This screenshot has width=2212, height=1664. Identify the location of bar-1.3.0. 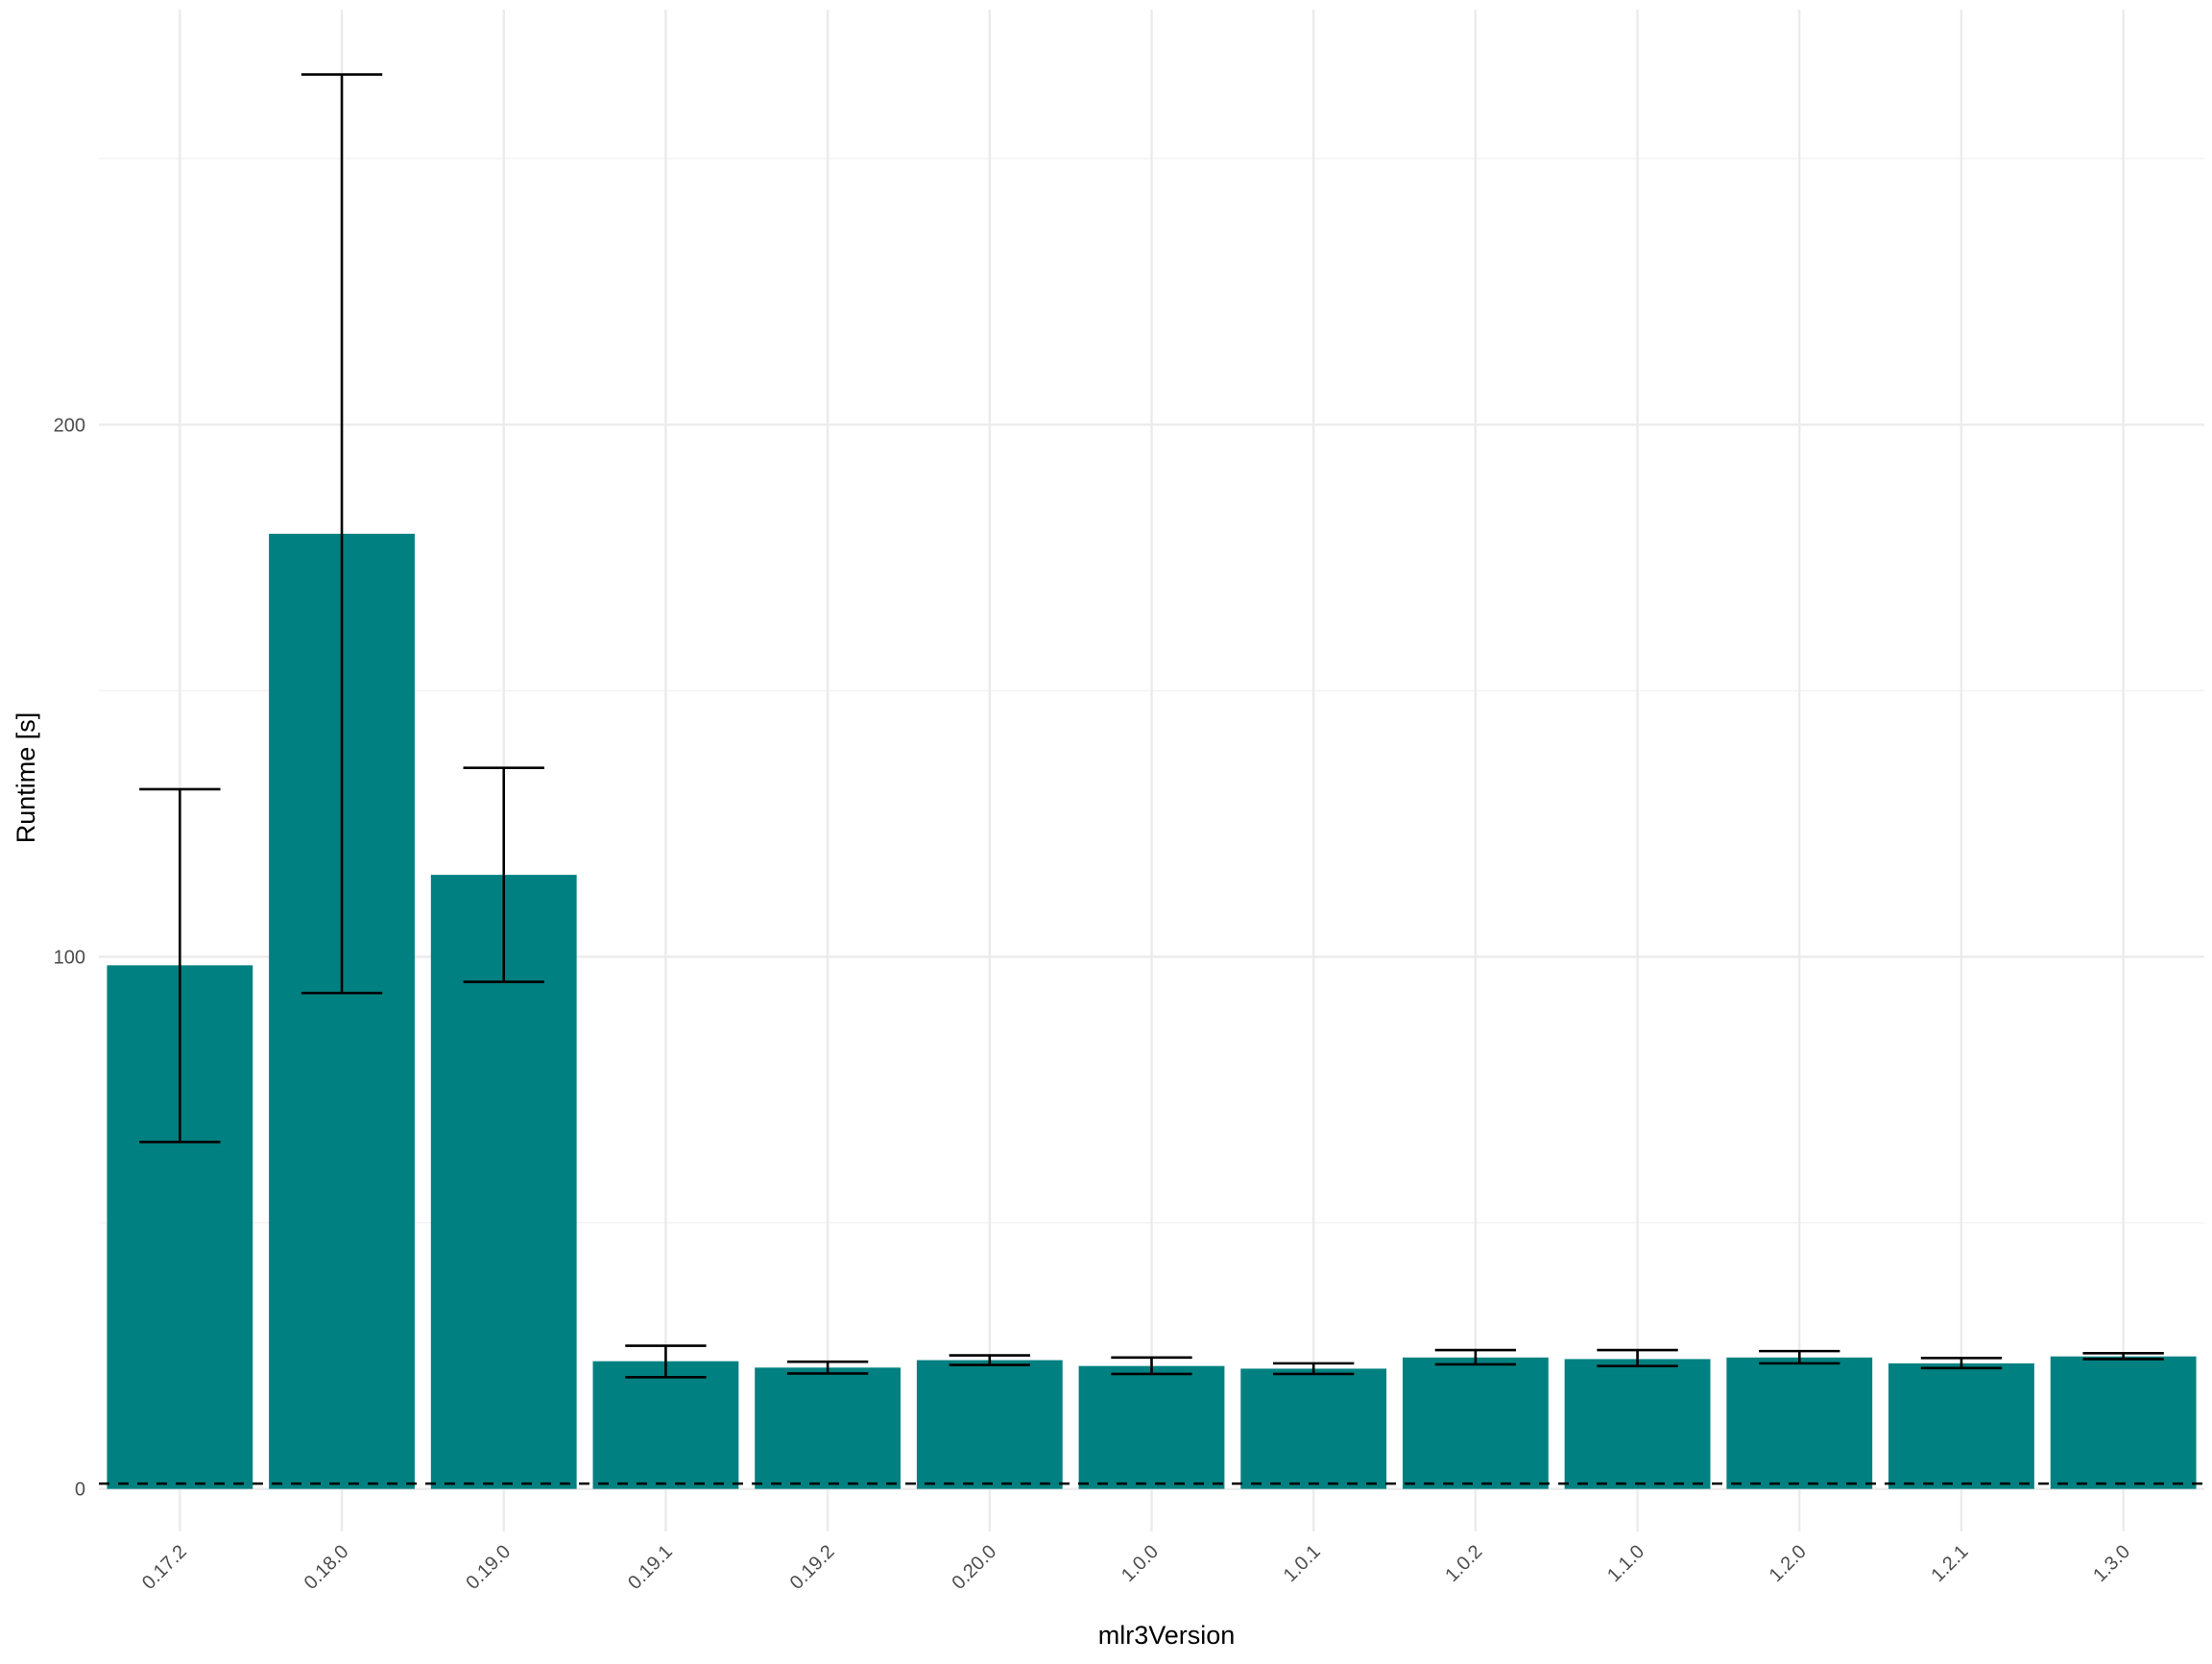
(2124, 1422).